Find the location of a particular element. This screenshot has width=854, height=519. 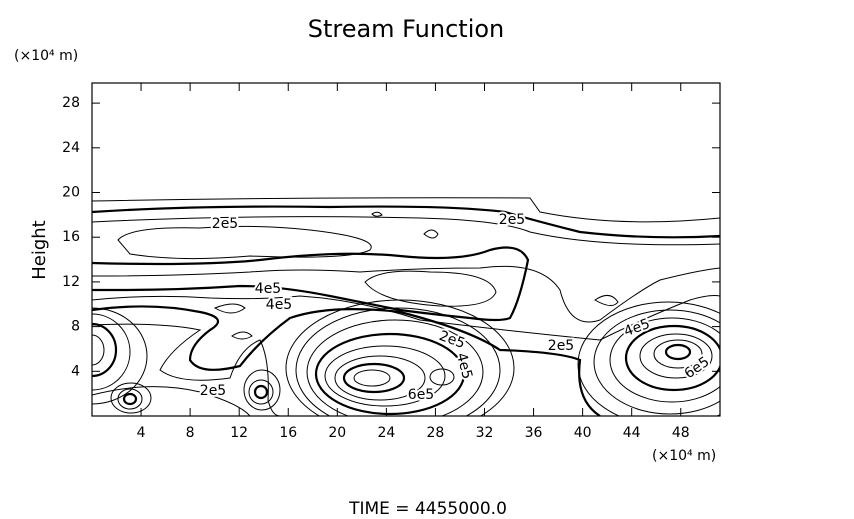

y-tick-label: 24 is located at coordinates (71, 148).